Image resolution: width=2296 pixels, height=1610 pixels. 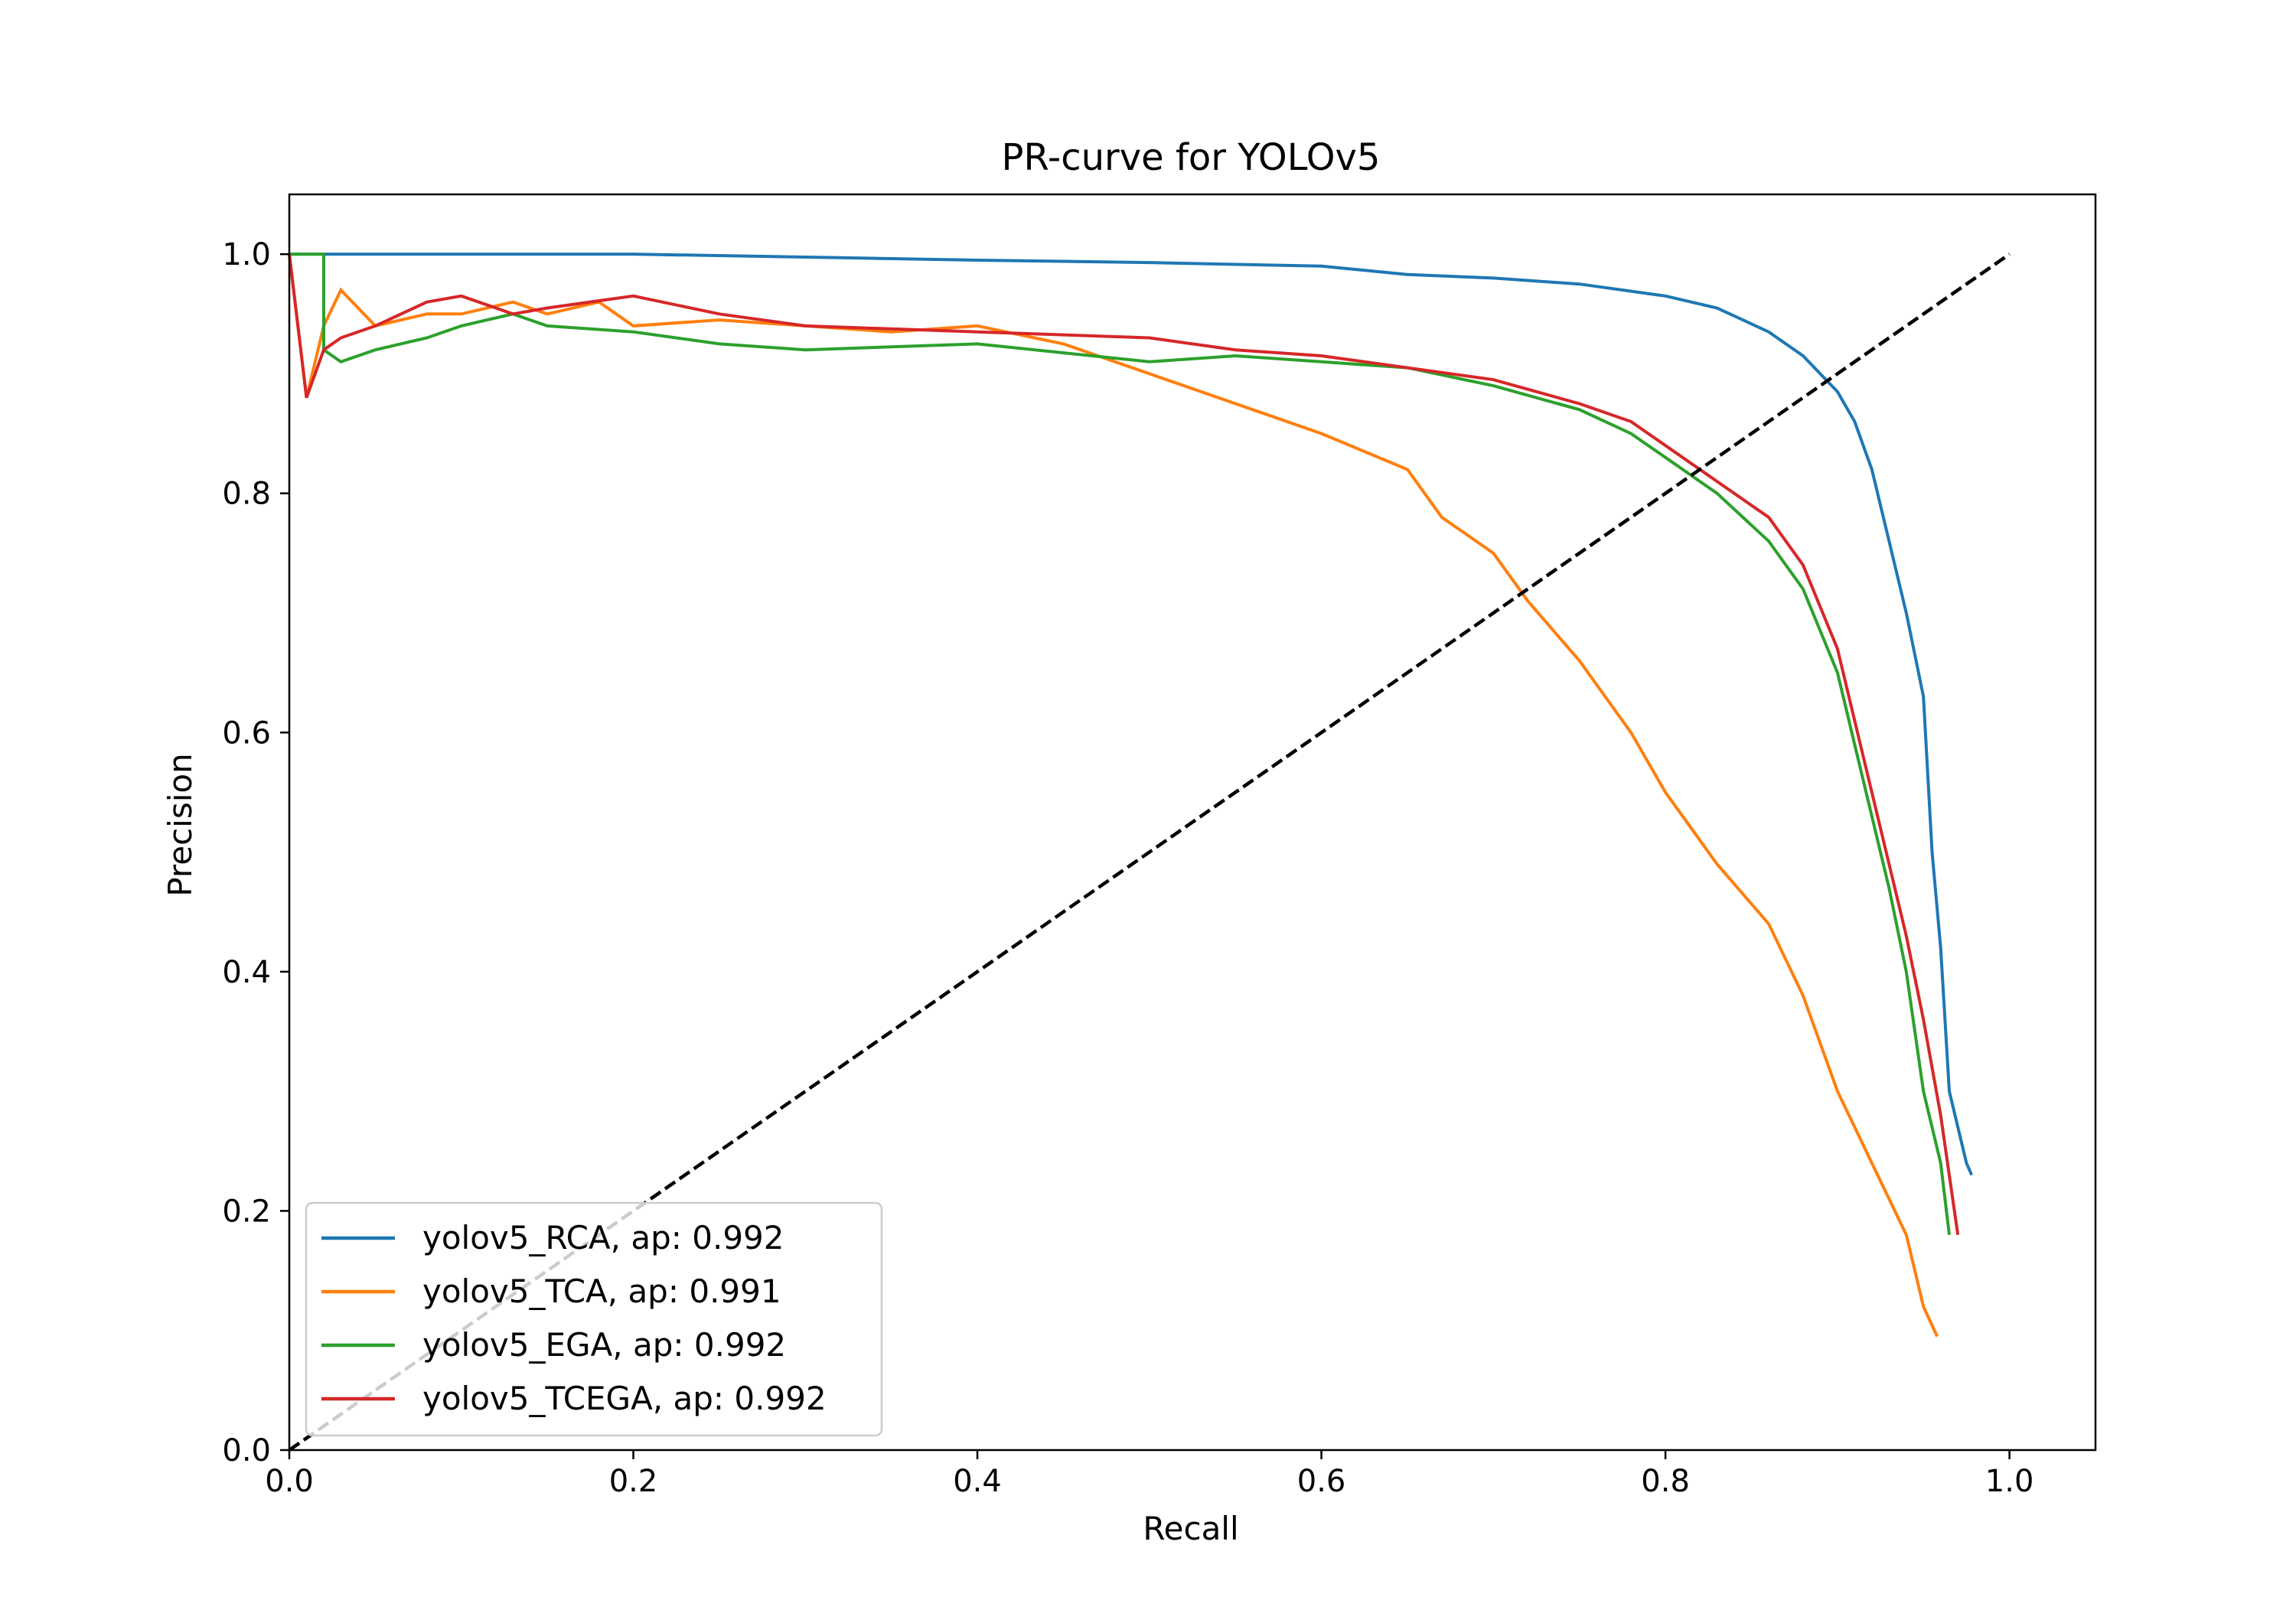 What do you see at coordinates (1321, 1482) in the screenshot?
I see `x-tick-label: 0.6` at bounding box center [1321, 1482].